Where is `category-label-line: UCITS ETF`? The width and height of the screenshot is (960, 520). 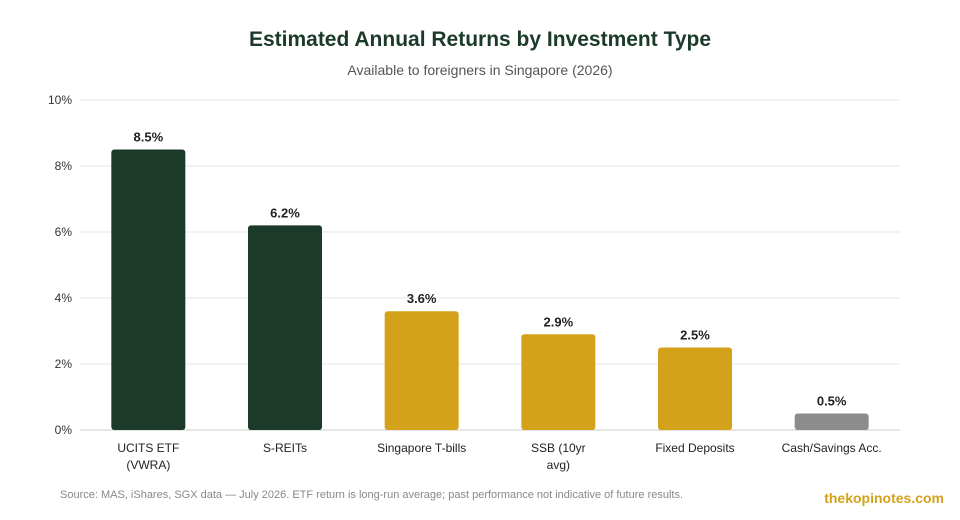
category-label-line: UCITS ETF is located at coordinates (148, 448).